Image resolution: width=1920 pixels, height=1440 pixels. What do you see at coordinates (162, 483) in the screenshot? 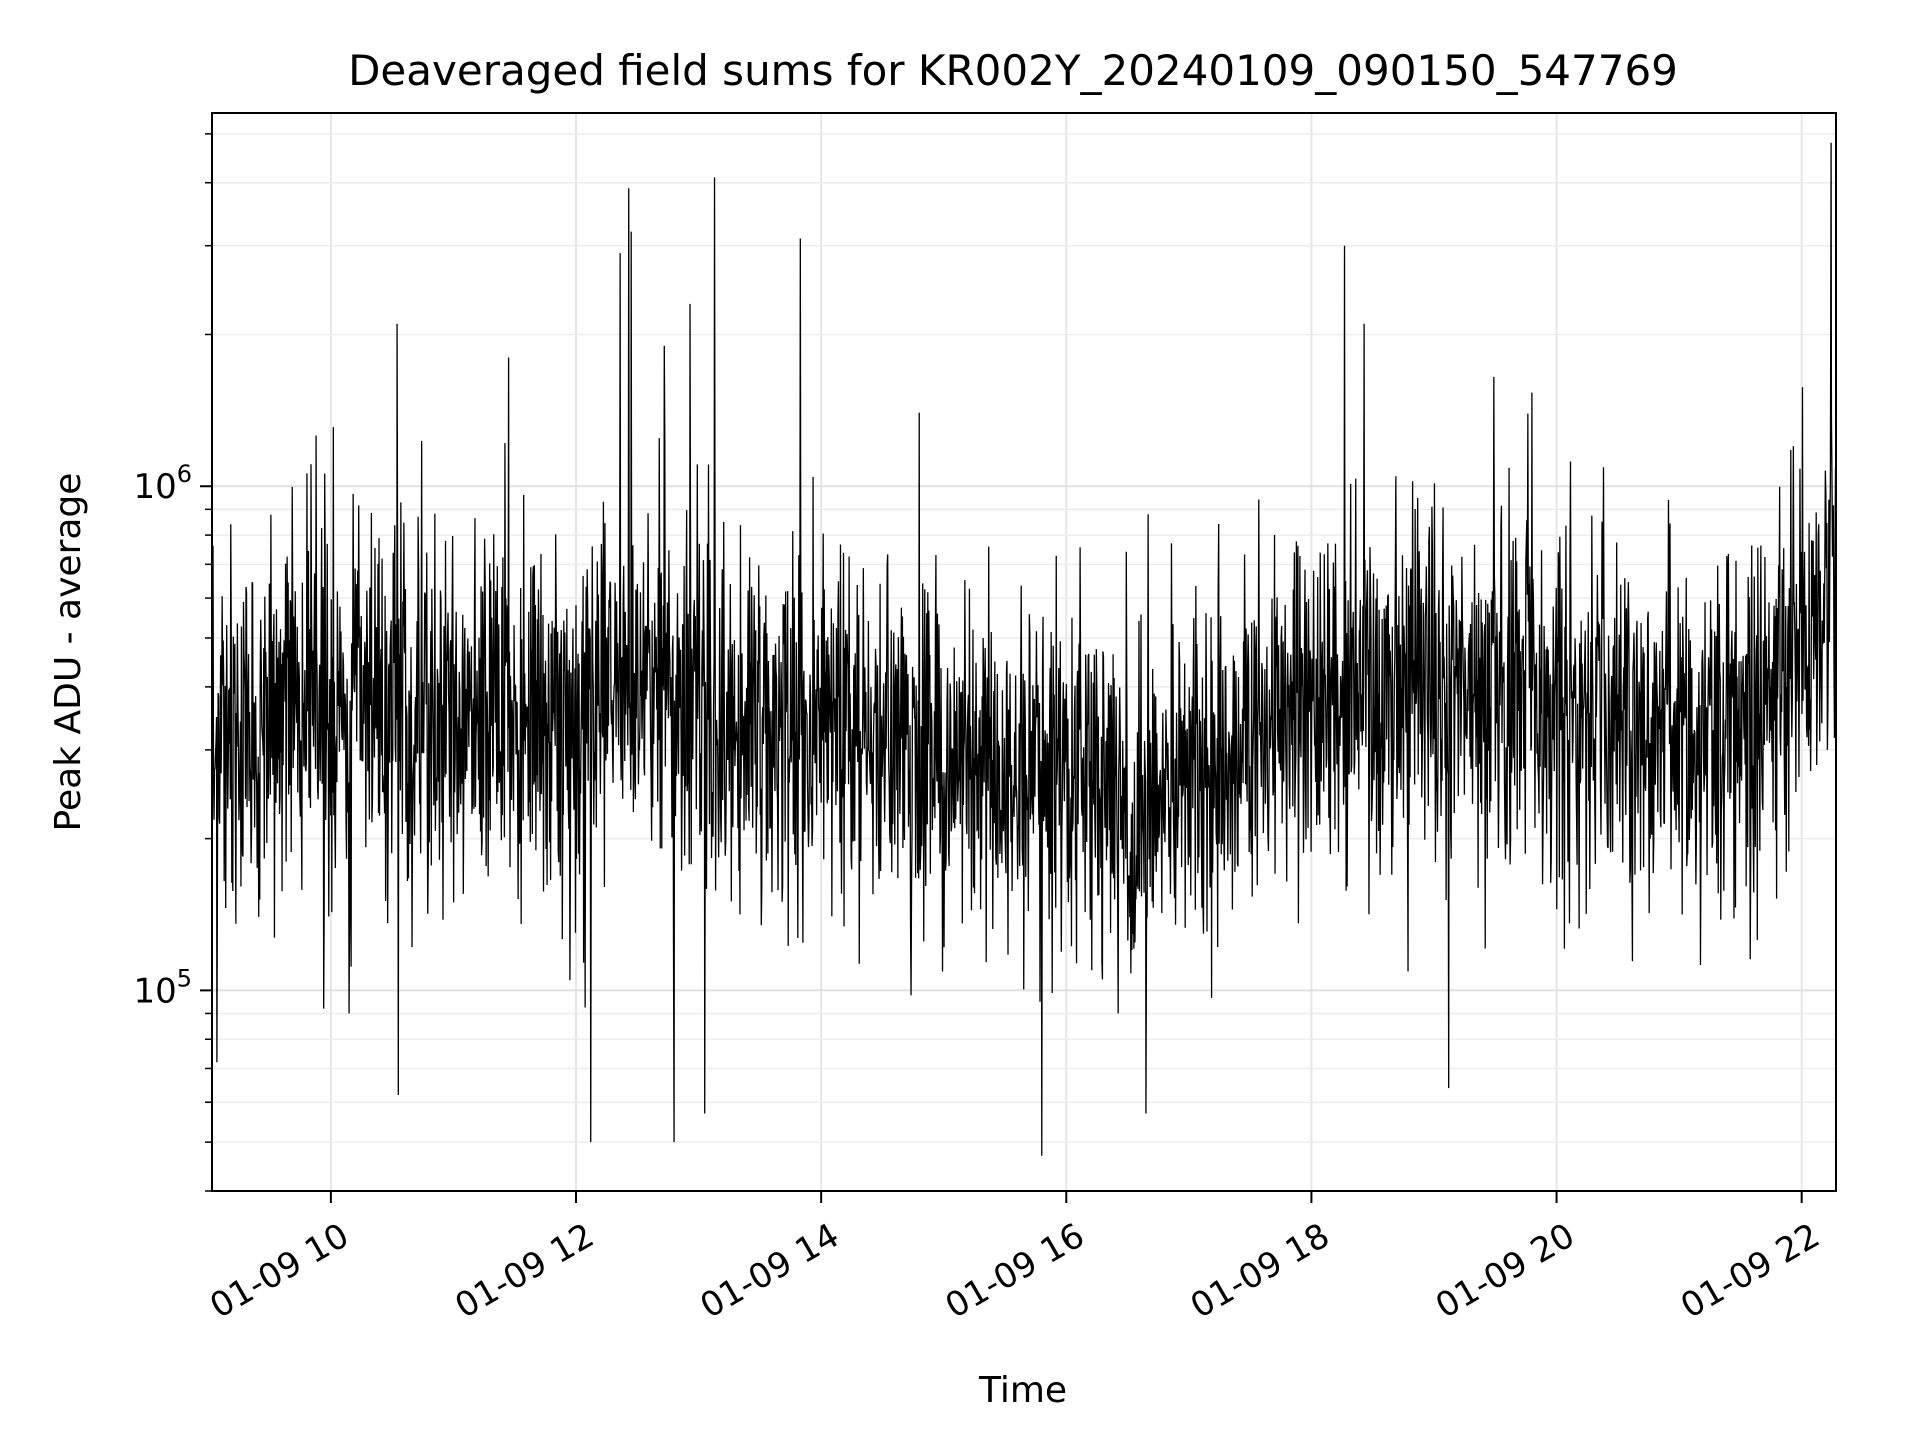
I see `y-tick-label: 10⁶` at bounding box center [162, 483].